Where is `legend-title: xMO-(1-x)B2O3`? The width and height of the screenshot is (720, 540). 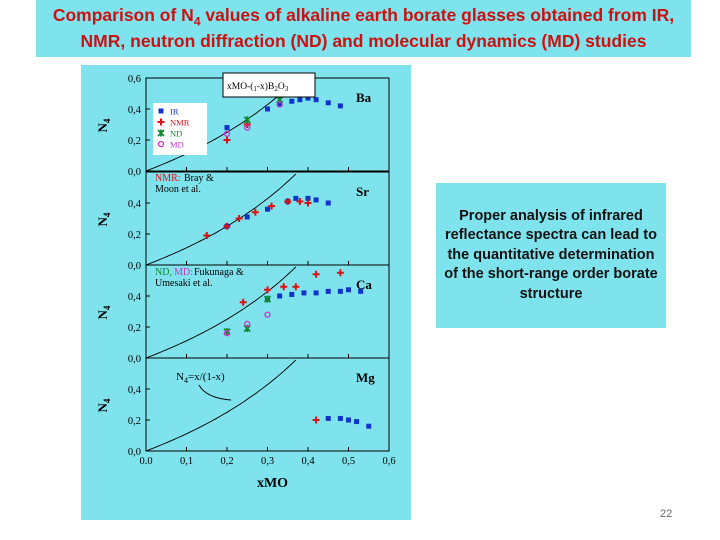 legend-title: xMO-(1-x)B2O3 is located at coordinates (258, 87).